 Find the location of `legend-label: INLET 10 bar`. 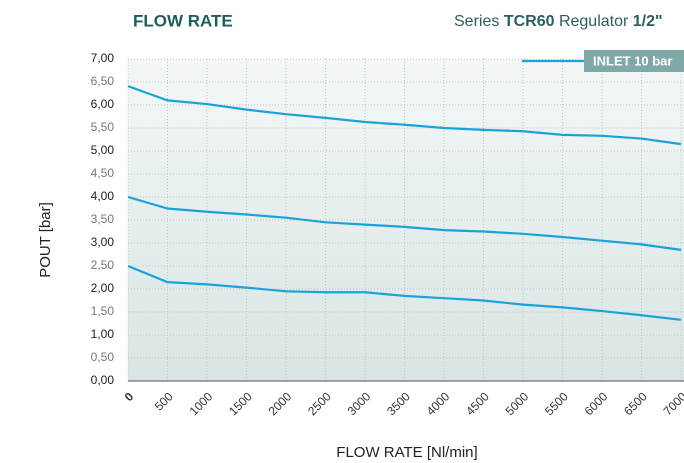

legend-label: INLET 10 bar is located at coordinates (632, 60).